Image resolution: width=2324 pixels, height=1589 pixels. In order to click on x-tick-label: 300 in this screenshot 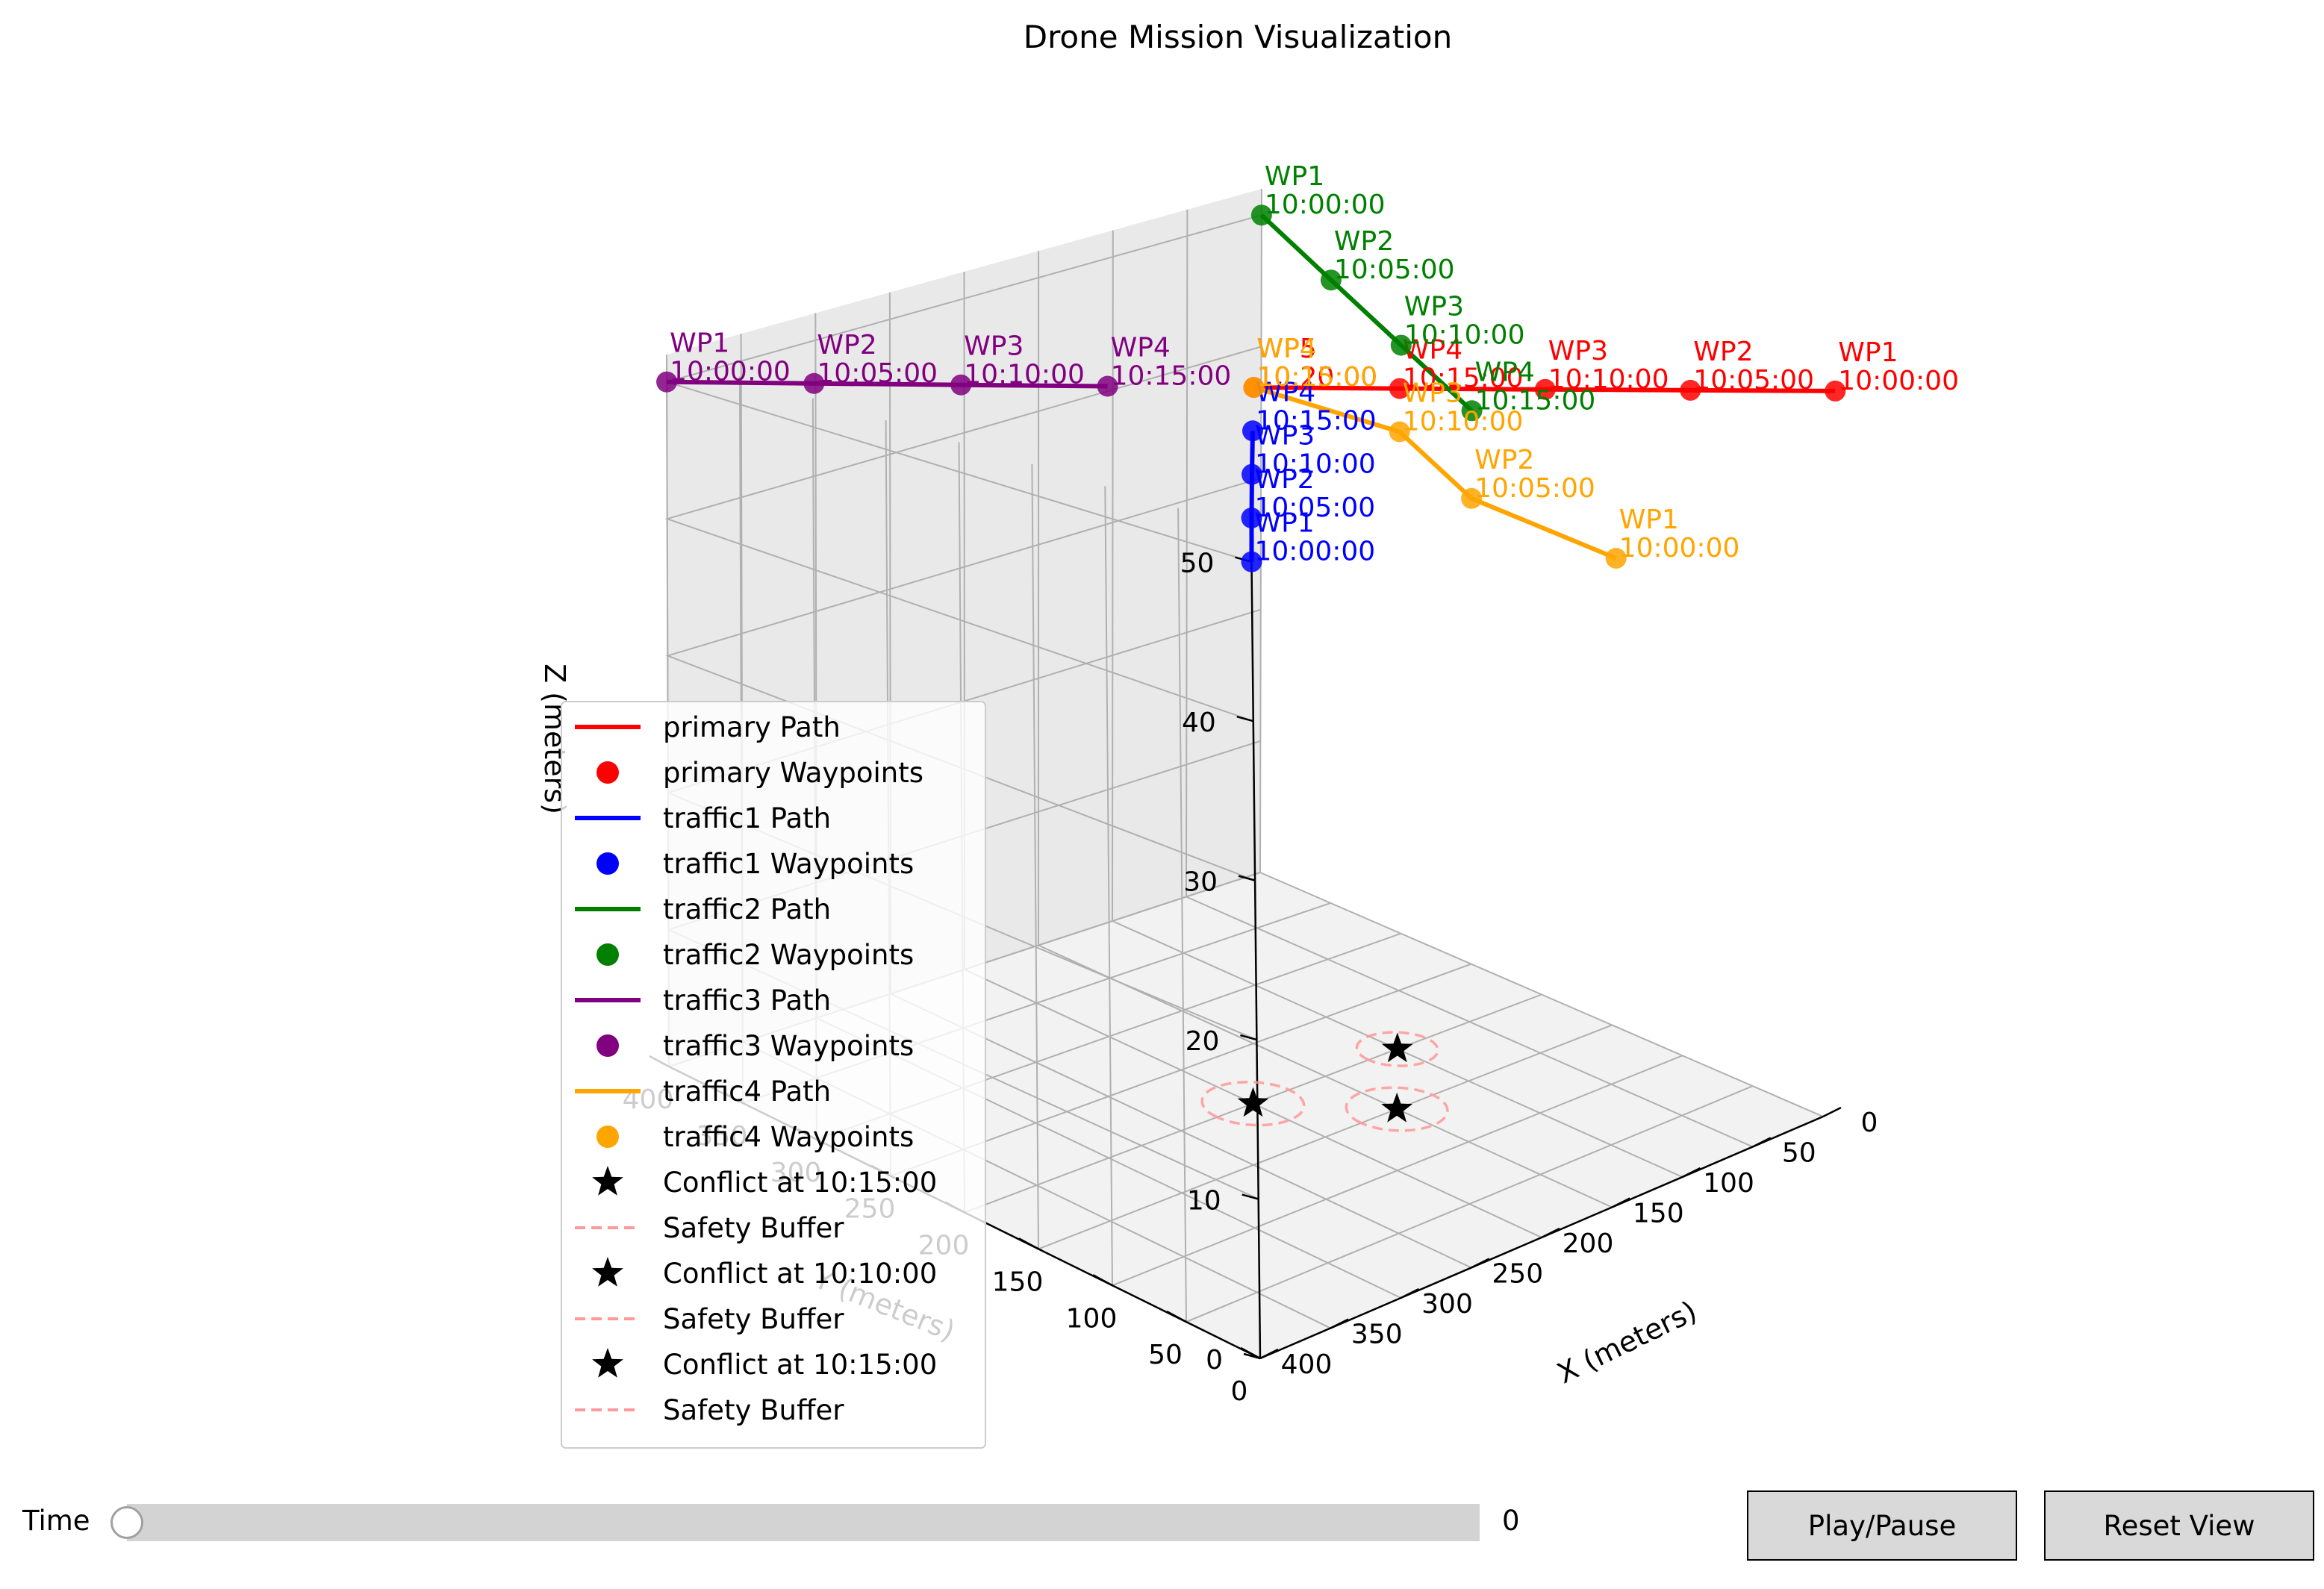, I will do `click(1447, 1304)`.